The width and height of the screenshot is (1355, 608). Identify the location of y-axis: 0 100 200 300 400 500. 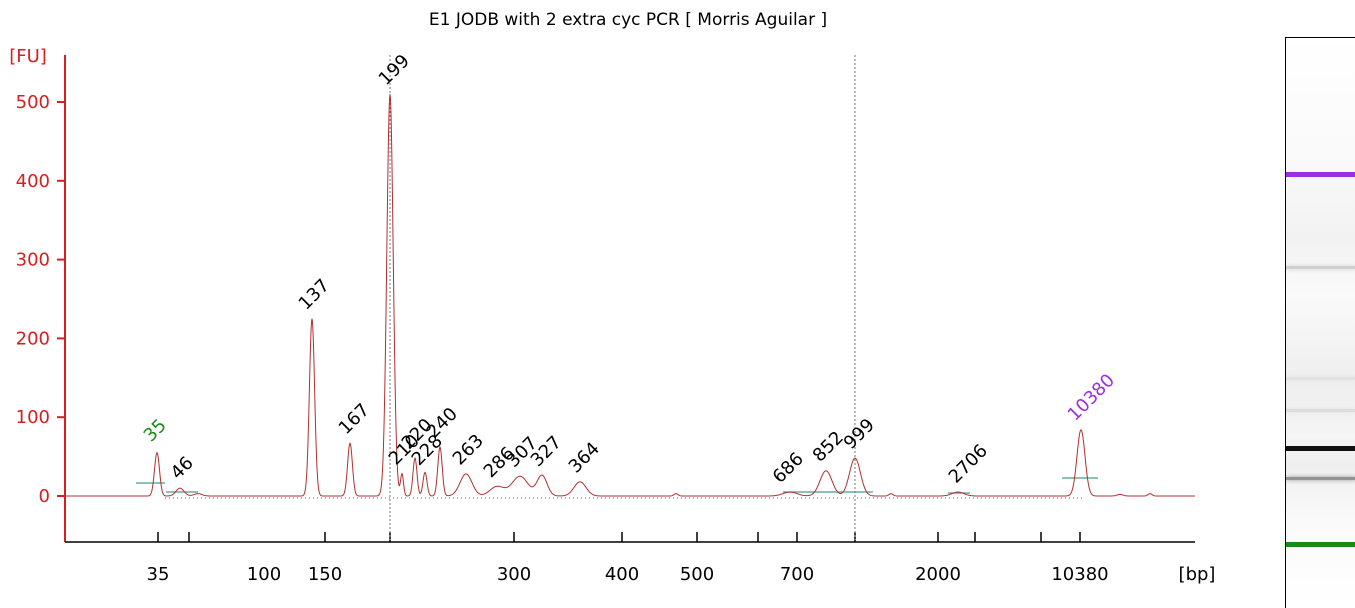
(41, 298).